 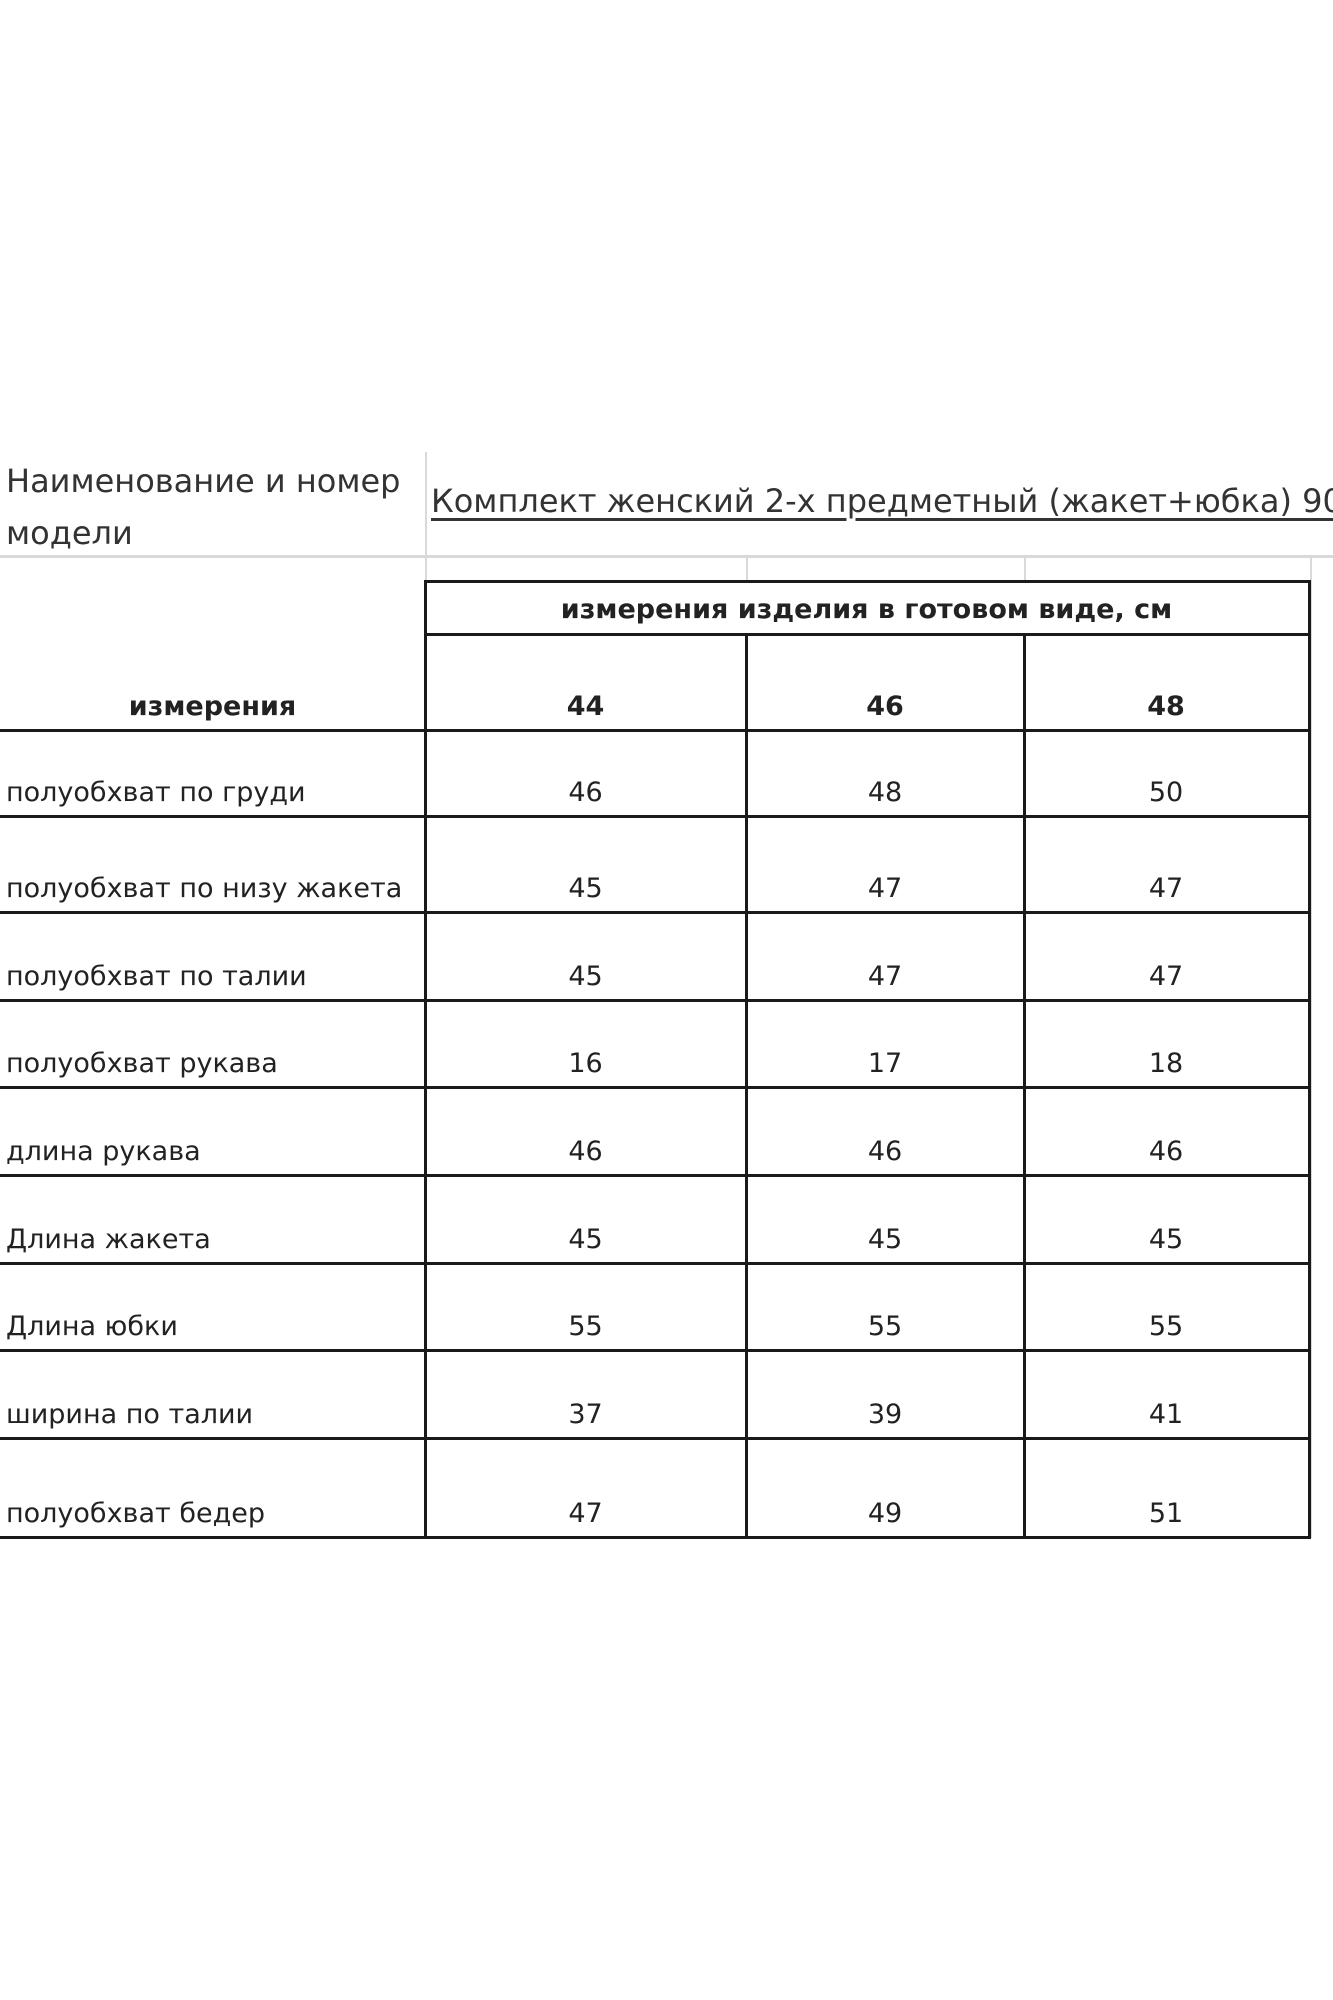 I want to click on size-header: 44, so click(x=585, y=706).